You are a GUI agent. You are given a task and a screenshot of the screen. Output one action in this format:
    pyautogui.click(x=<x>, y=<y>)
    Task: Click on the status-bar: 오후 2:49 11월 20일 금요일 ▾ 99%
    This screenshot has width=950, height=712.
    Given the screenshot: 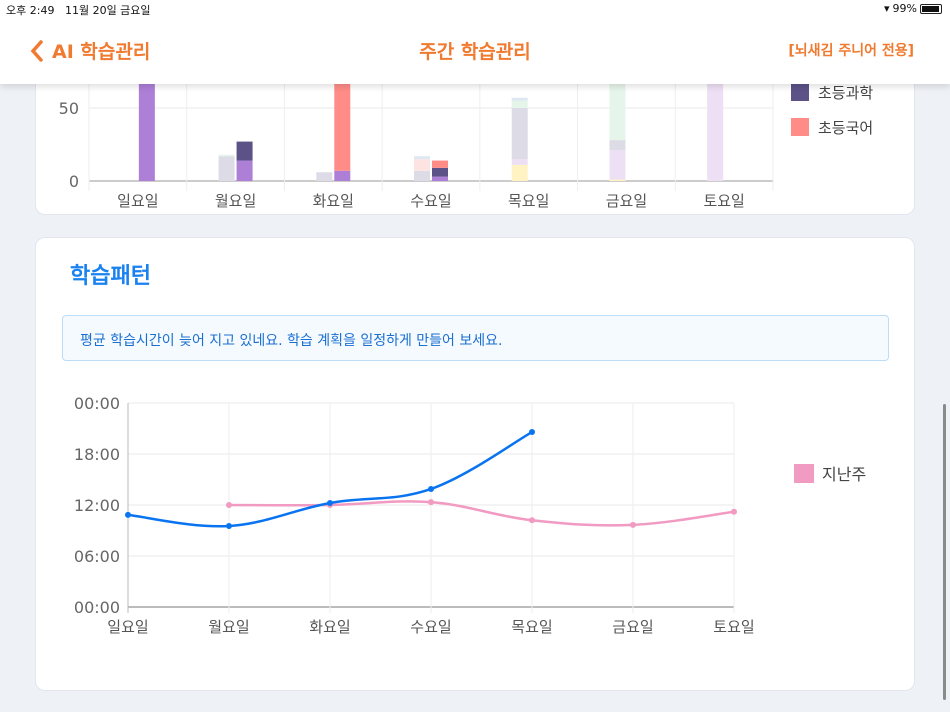 What is the action you would take?
    pyautogui.click(x=475, y=9)
    